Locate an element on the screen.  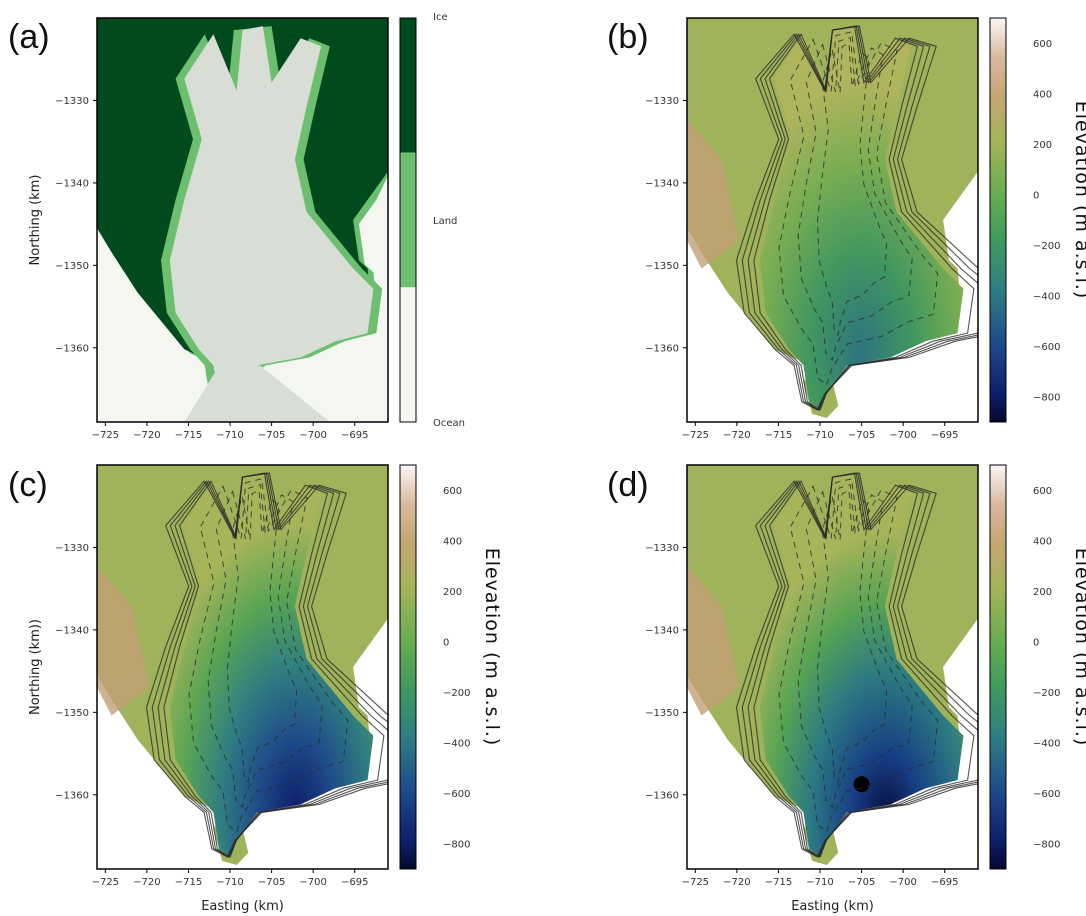
colorbar-label: Ocean is located at coordinates (449, 423).